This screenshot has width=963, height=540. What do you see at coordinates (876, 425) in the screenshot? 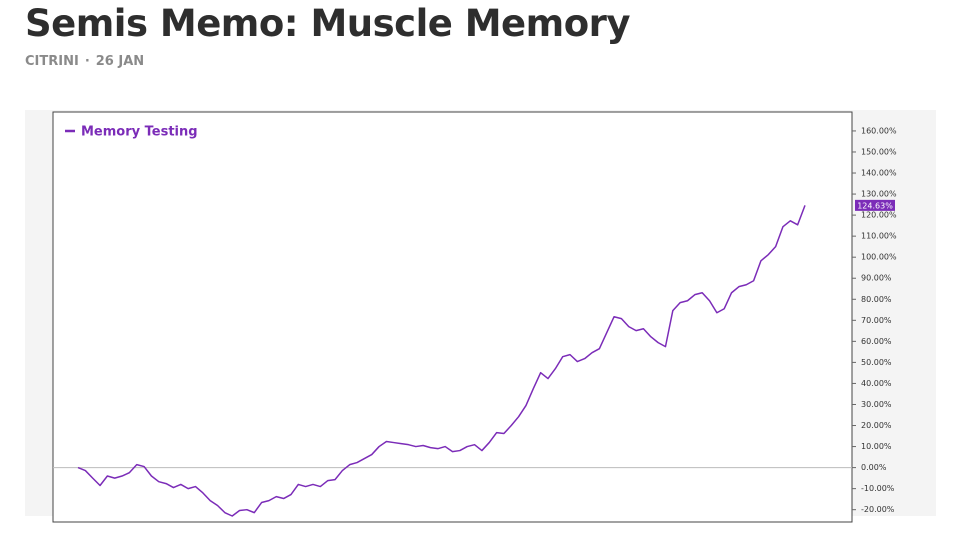
I see `y-tick-label: 20.00%` at bounding box center [876, 425].